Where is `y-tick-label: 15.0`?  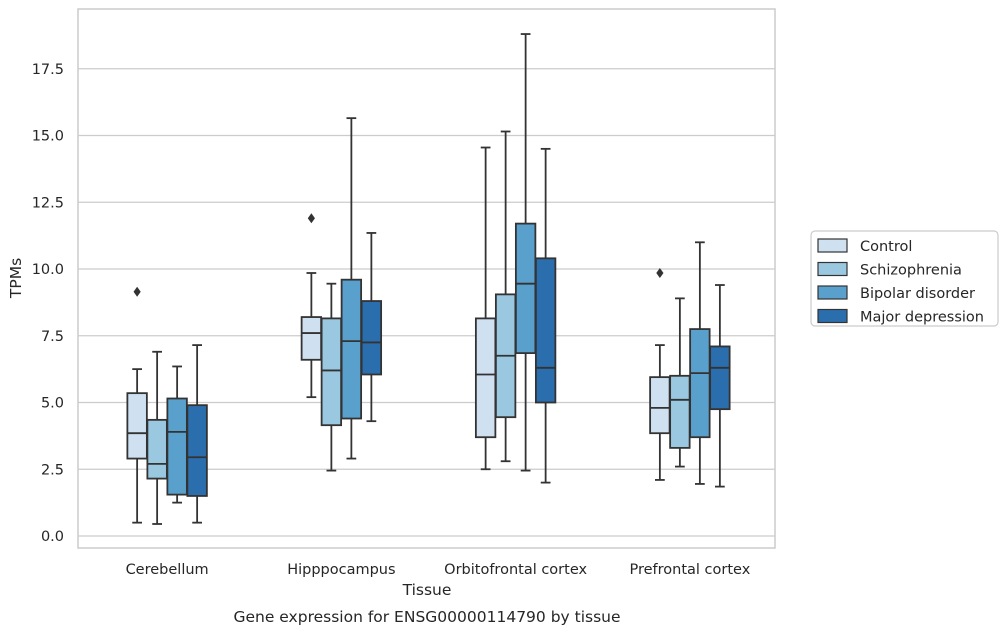 y-tick-label: 15.0 is located at coordinates (48, 137).